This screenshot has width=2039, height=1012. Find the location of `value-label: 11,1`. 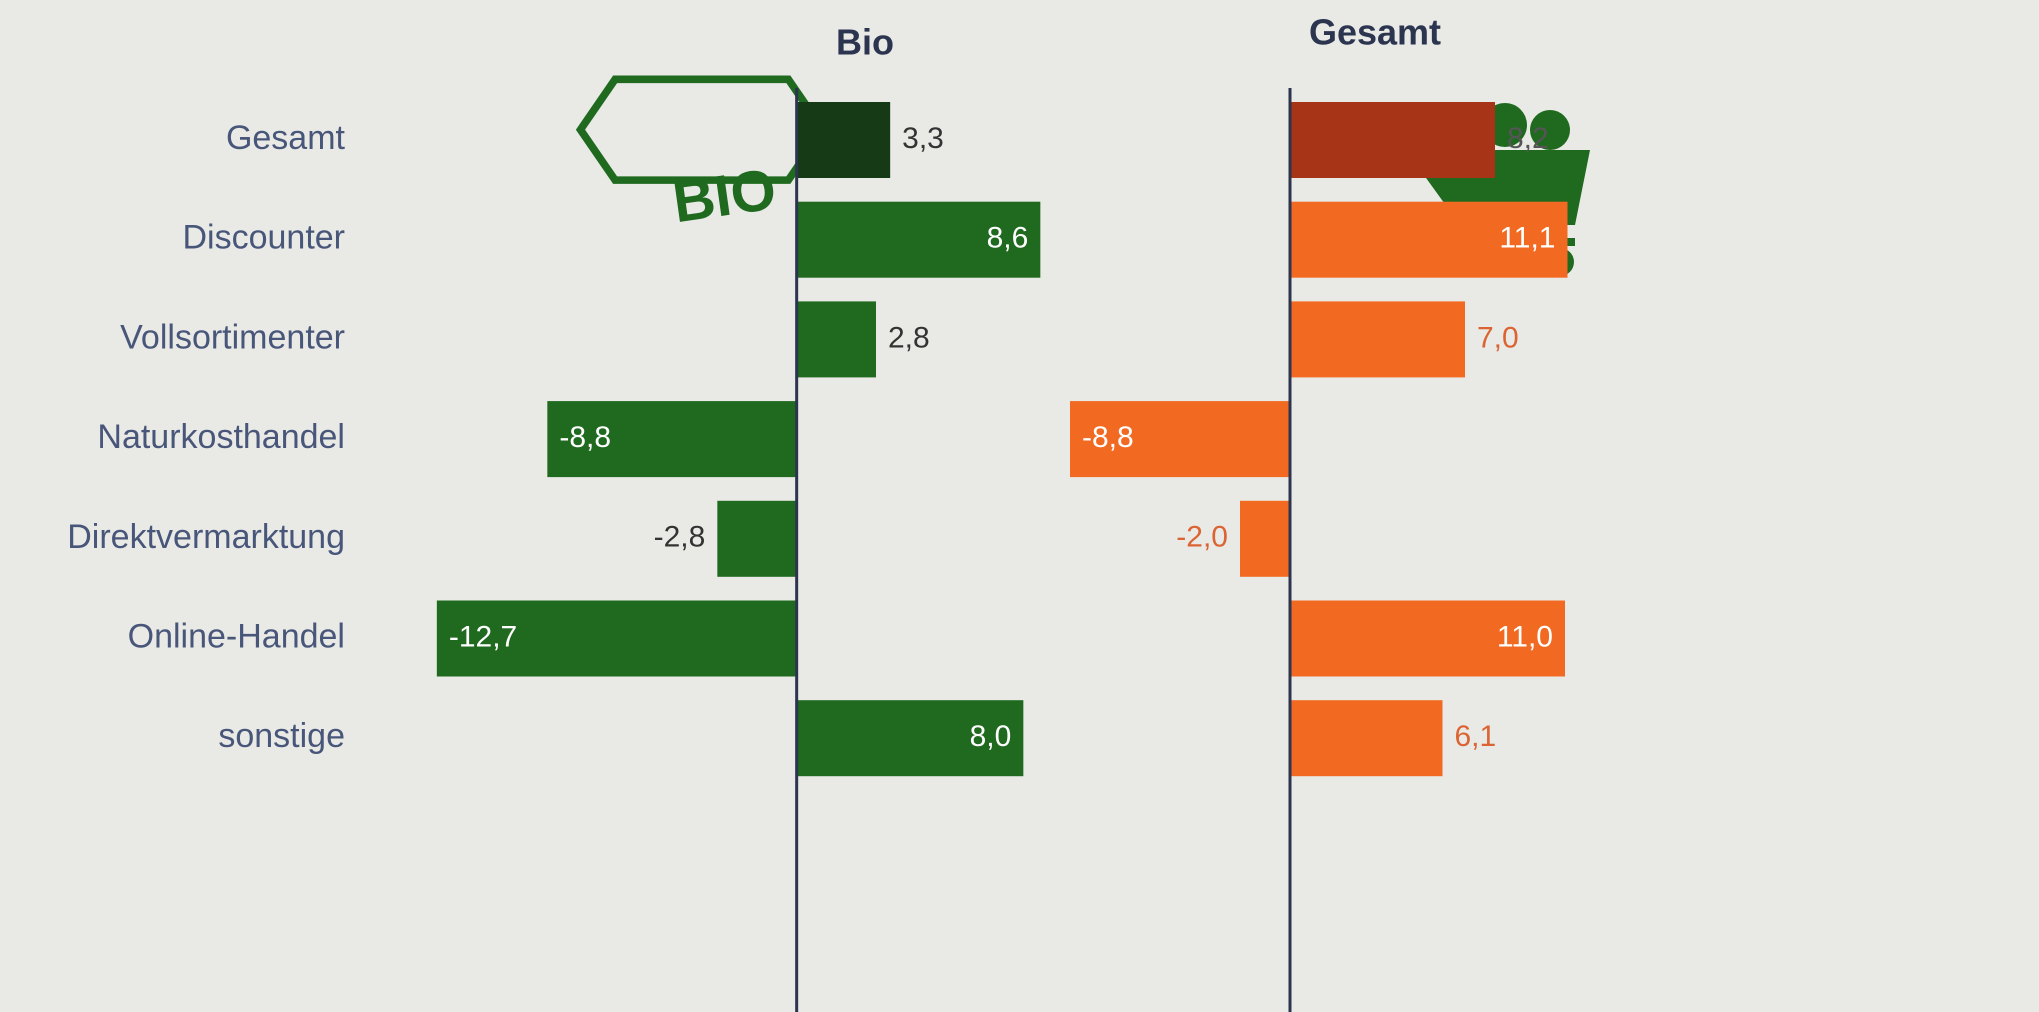

value-label: 11,1 is located at coordinates (1527, 238).